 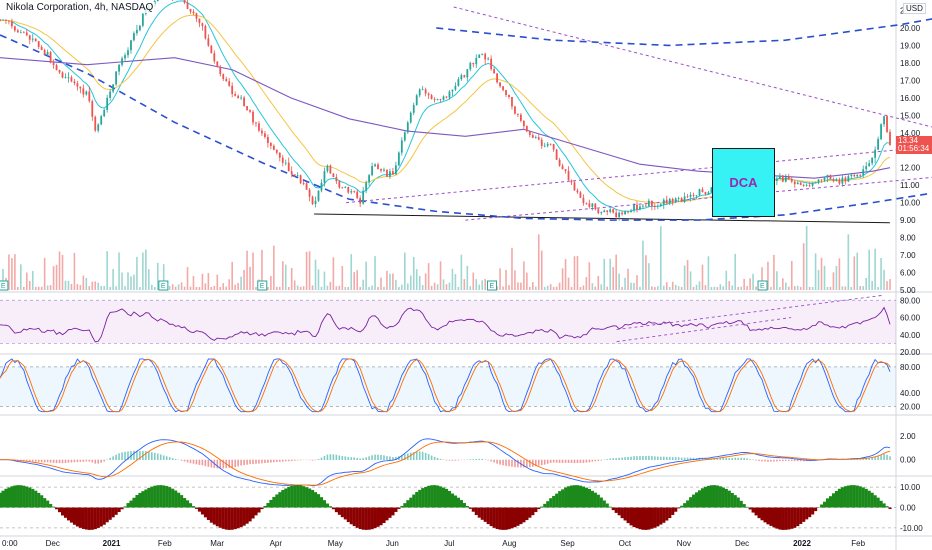 I want to click on currency-label: USD, so click(x=914, y=8).